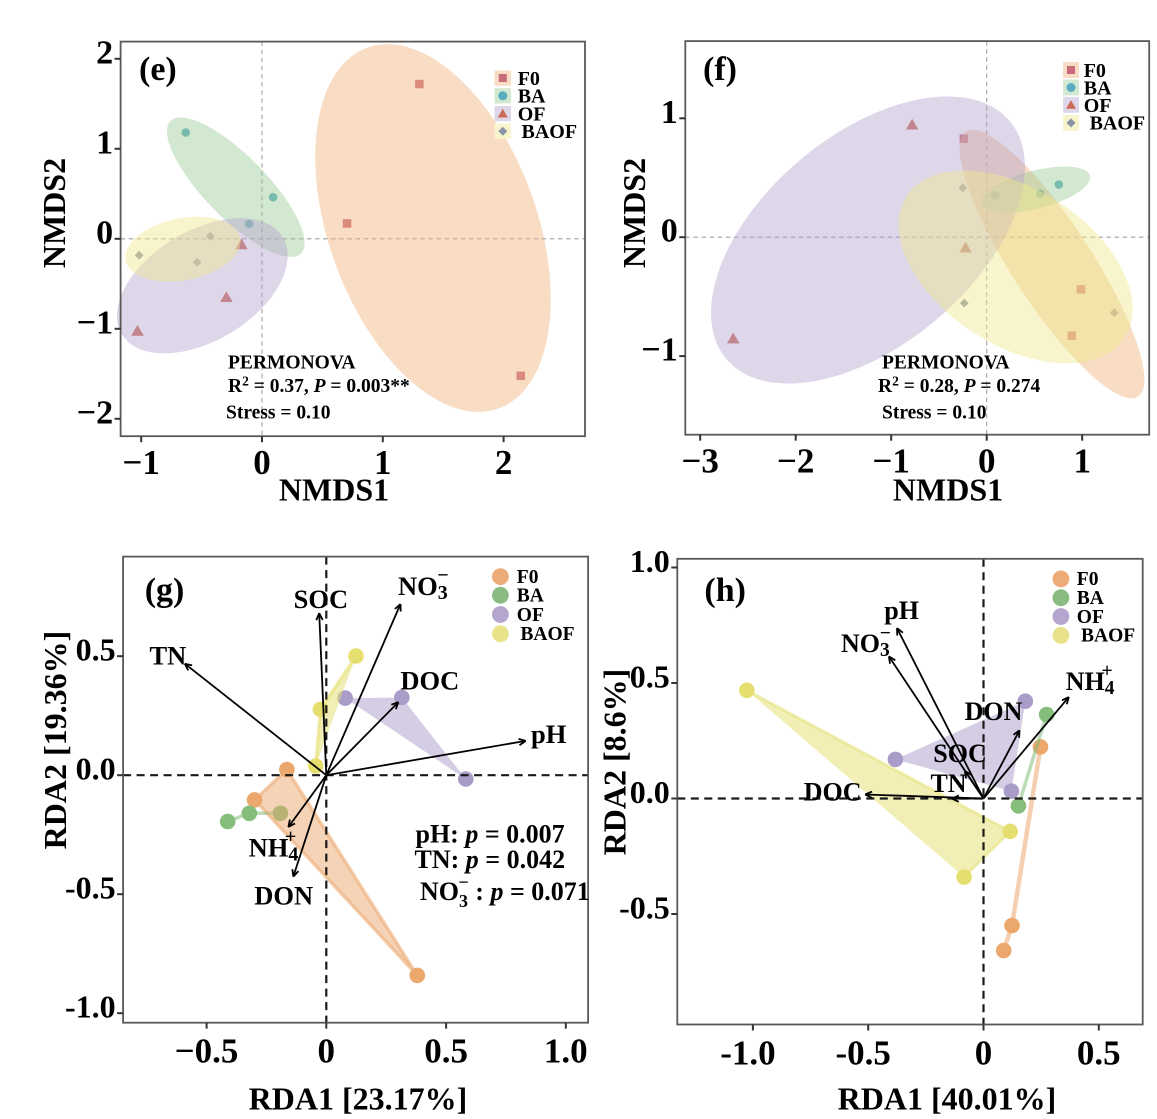  I want to click on svg-text: RDA1 [23.17%], so click(358, 1099).